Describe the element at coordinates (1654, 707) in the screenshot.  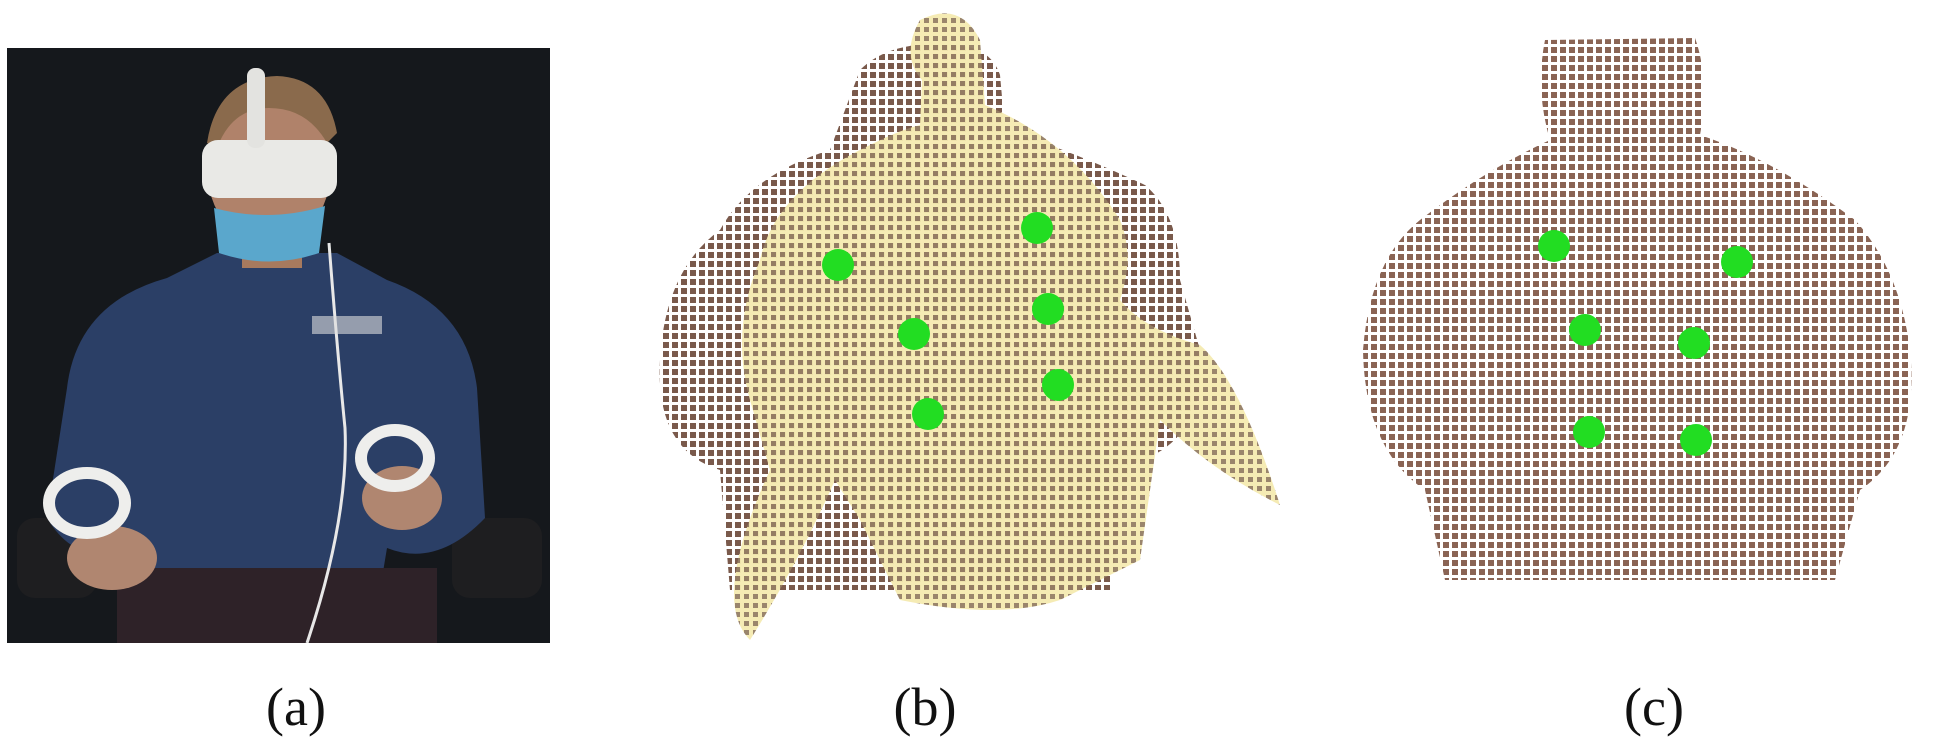
I see `caption-c: (c)` at that location.